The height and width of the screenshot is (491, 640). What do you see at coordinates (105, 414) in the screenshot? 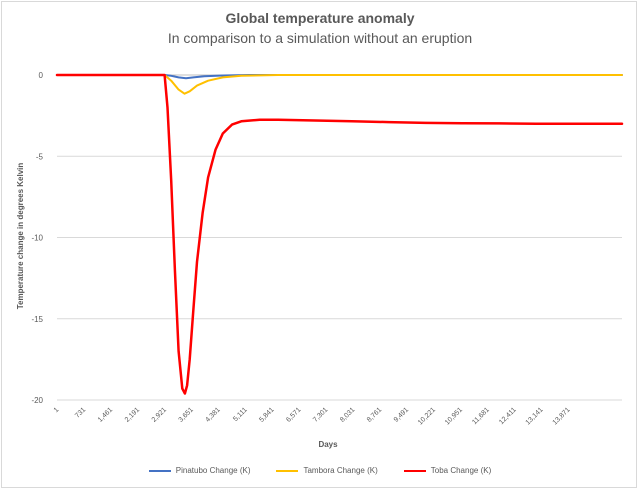
I see `x-tick-label-2: 1,461` at bounding box center [105, 414].